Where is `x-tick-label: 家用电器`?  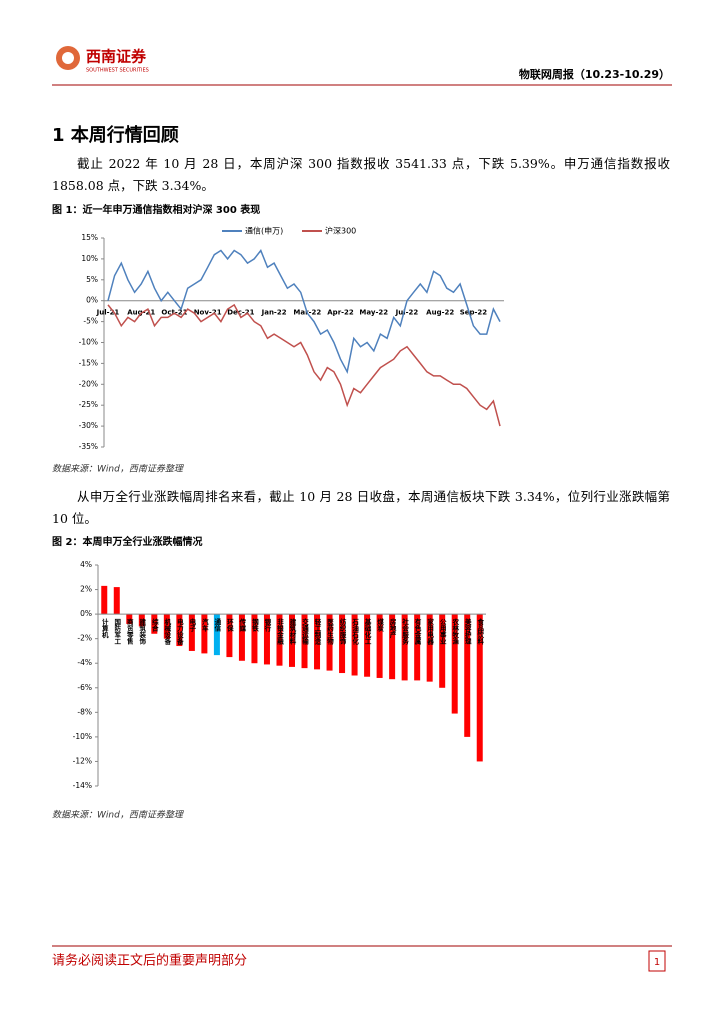 x-tick-label: 家用电器 is located at coordinates (430, 631).